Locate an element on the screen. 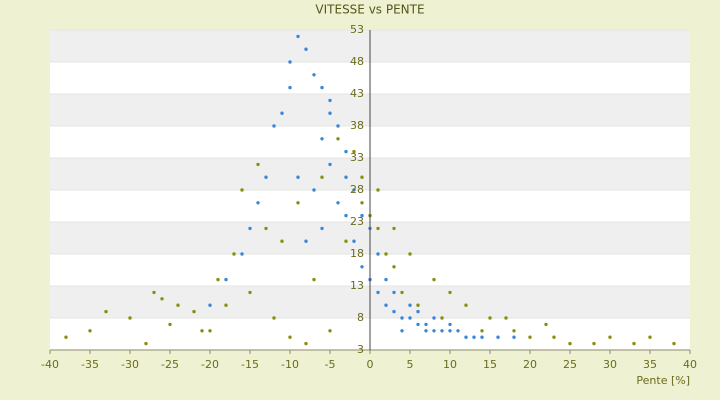 The image size is (720, 400). y-tick-label: 53 is located at coordinates (357, 29).